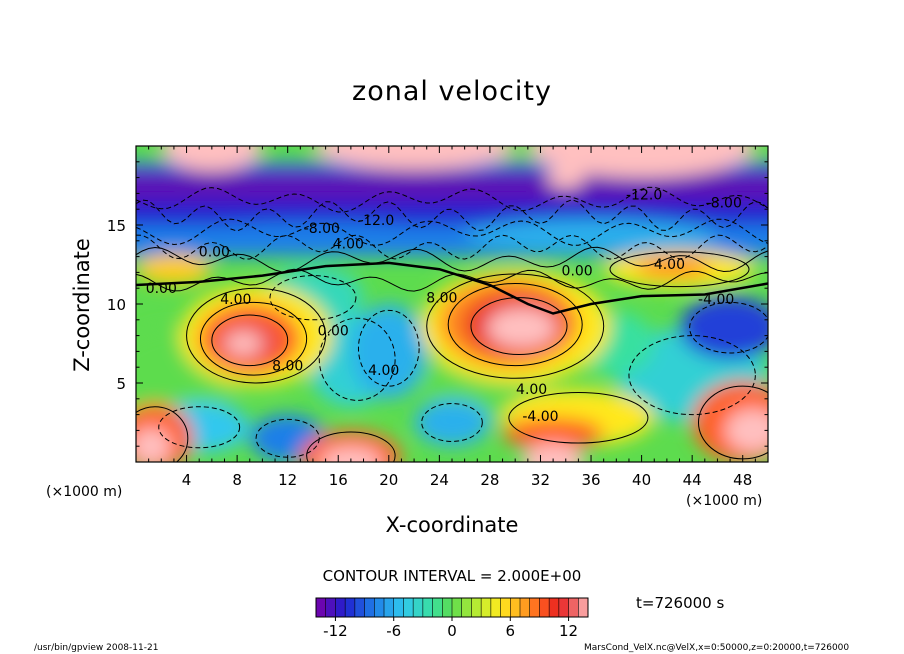  I want to click on colorbar-tick-label: 12, so click(568, 631).